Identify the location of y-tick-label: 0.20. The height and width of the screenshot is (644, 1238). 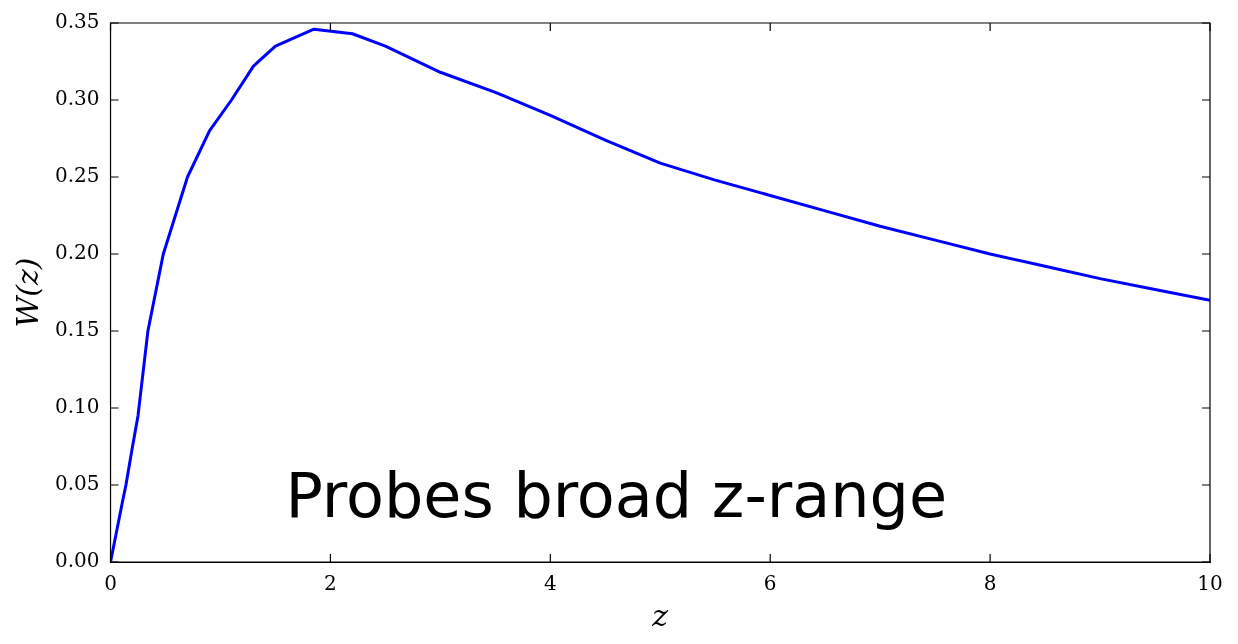
(77, 252).